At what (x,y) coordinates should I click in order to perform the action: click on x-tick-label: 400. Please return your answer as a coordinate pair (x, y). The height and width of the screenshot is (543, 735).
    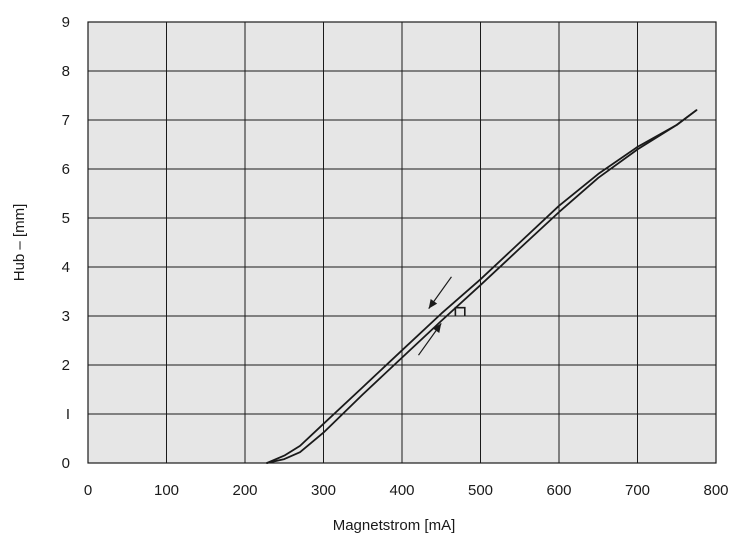
    Looking at the image, I should click on (401, 490).